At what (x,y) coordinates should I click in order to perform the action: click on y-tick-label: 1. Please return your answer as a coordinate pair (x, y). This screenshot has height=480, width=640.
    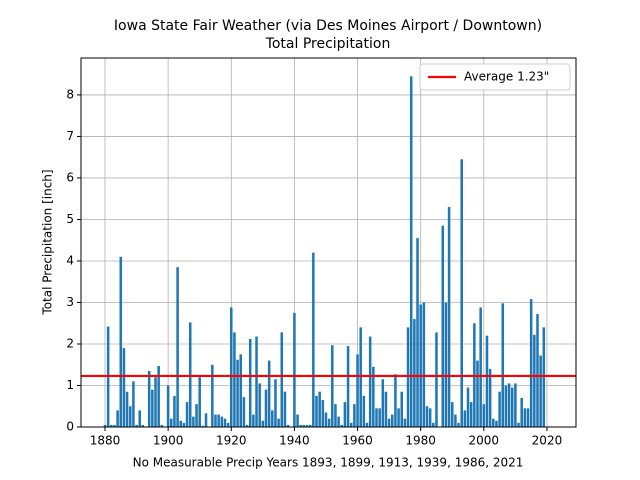
    Looking at the image, I should click on (70, 385).